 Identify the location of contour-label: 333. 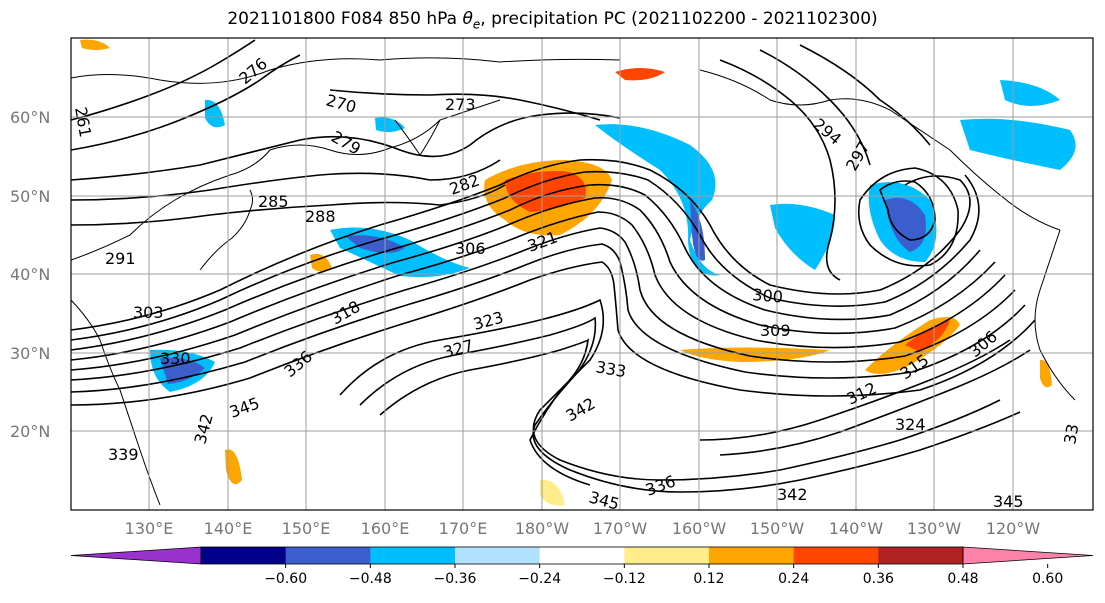
(610, 369).